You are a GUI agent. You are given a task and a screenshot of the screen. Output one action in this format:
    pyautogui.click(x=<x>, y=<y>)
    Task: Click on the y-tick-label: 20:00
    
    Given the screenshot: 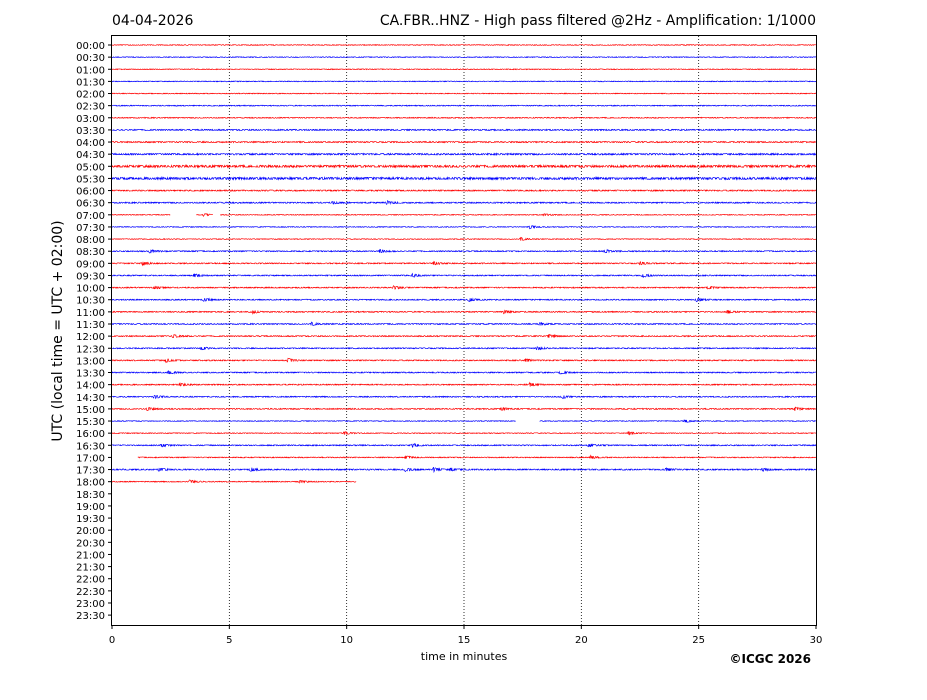 What is the action you would take?
    pyautogui.click(x=90, y=531)
    